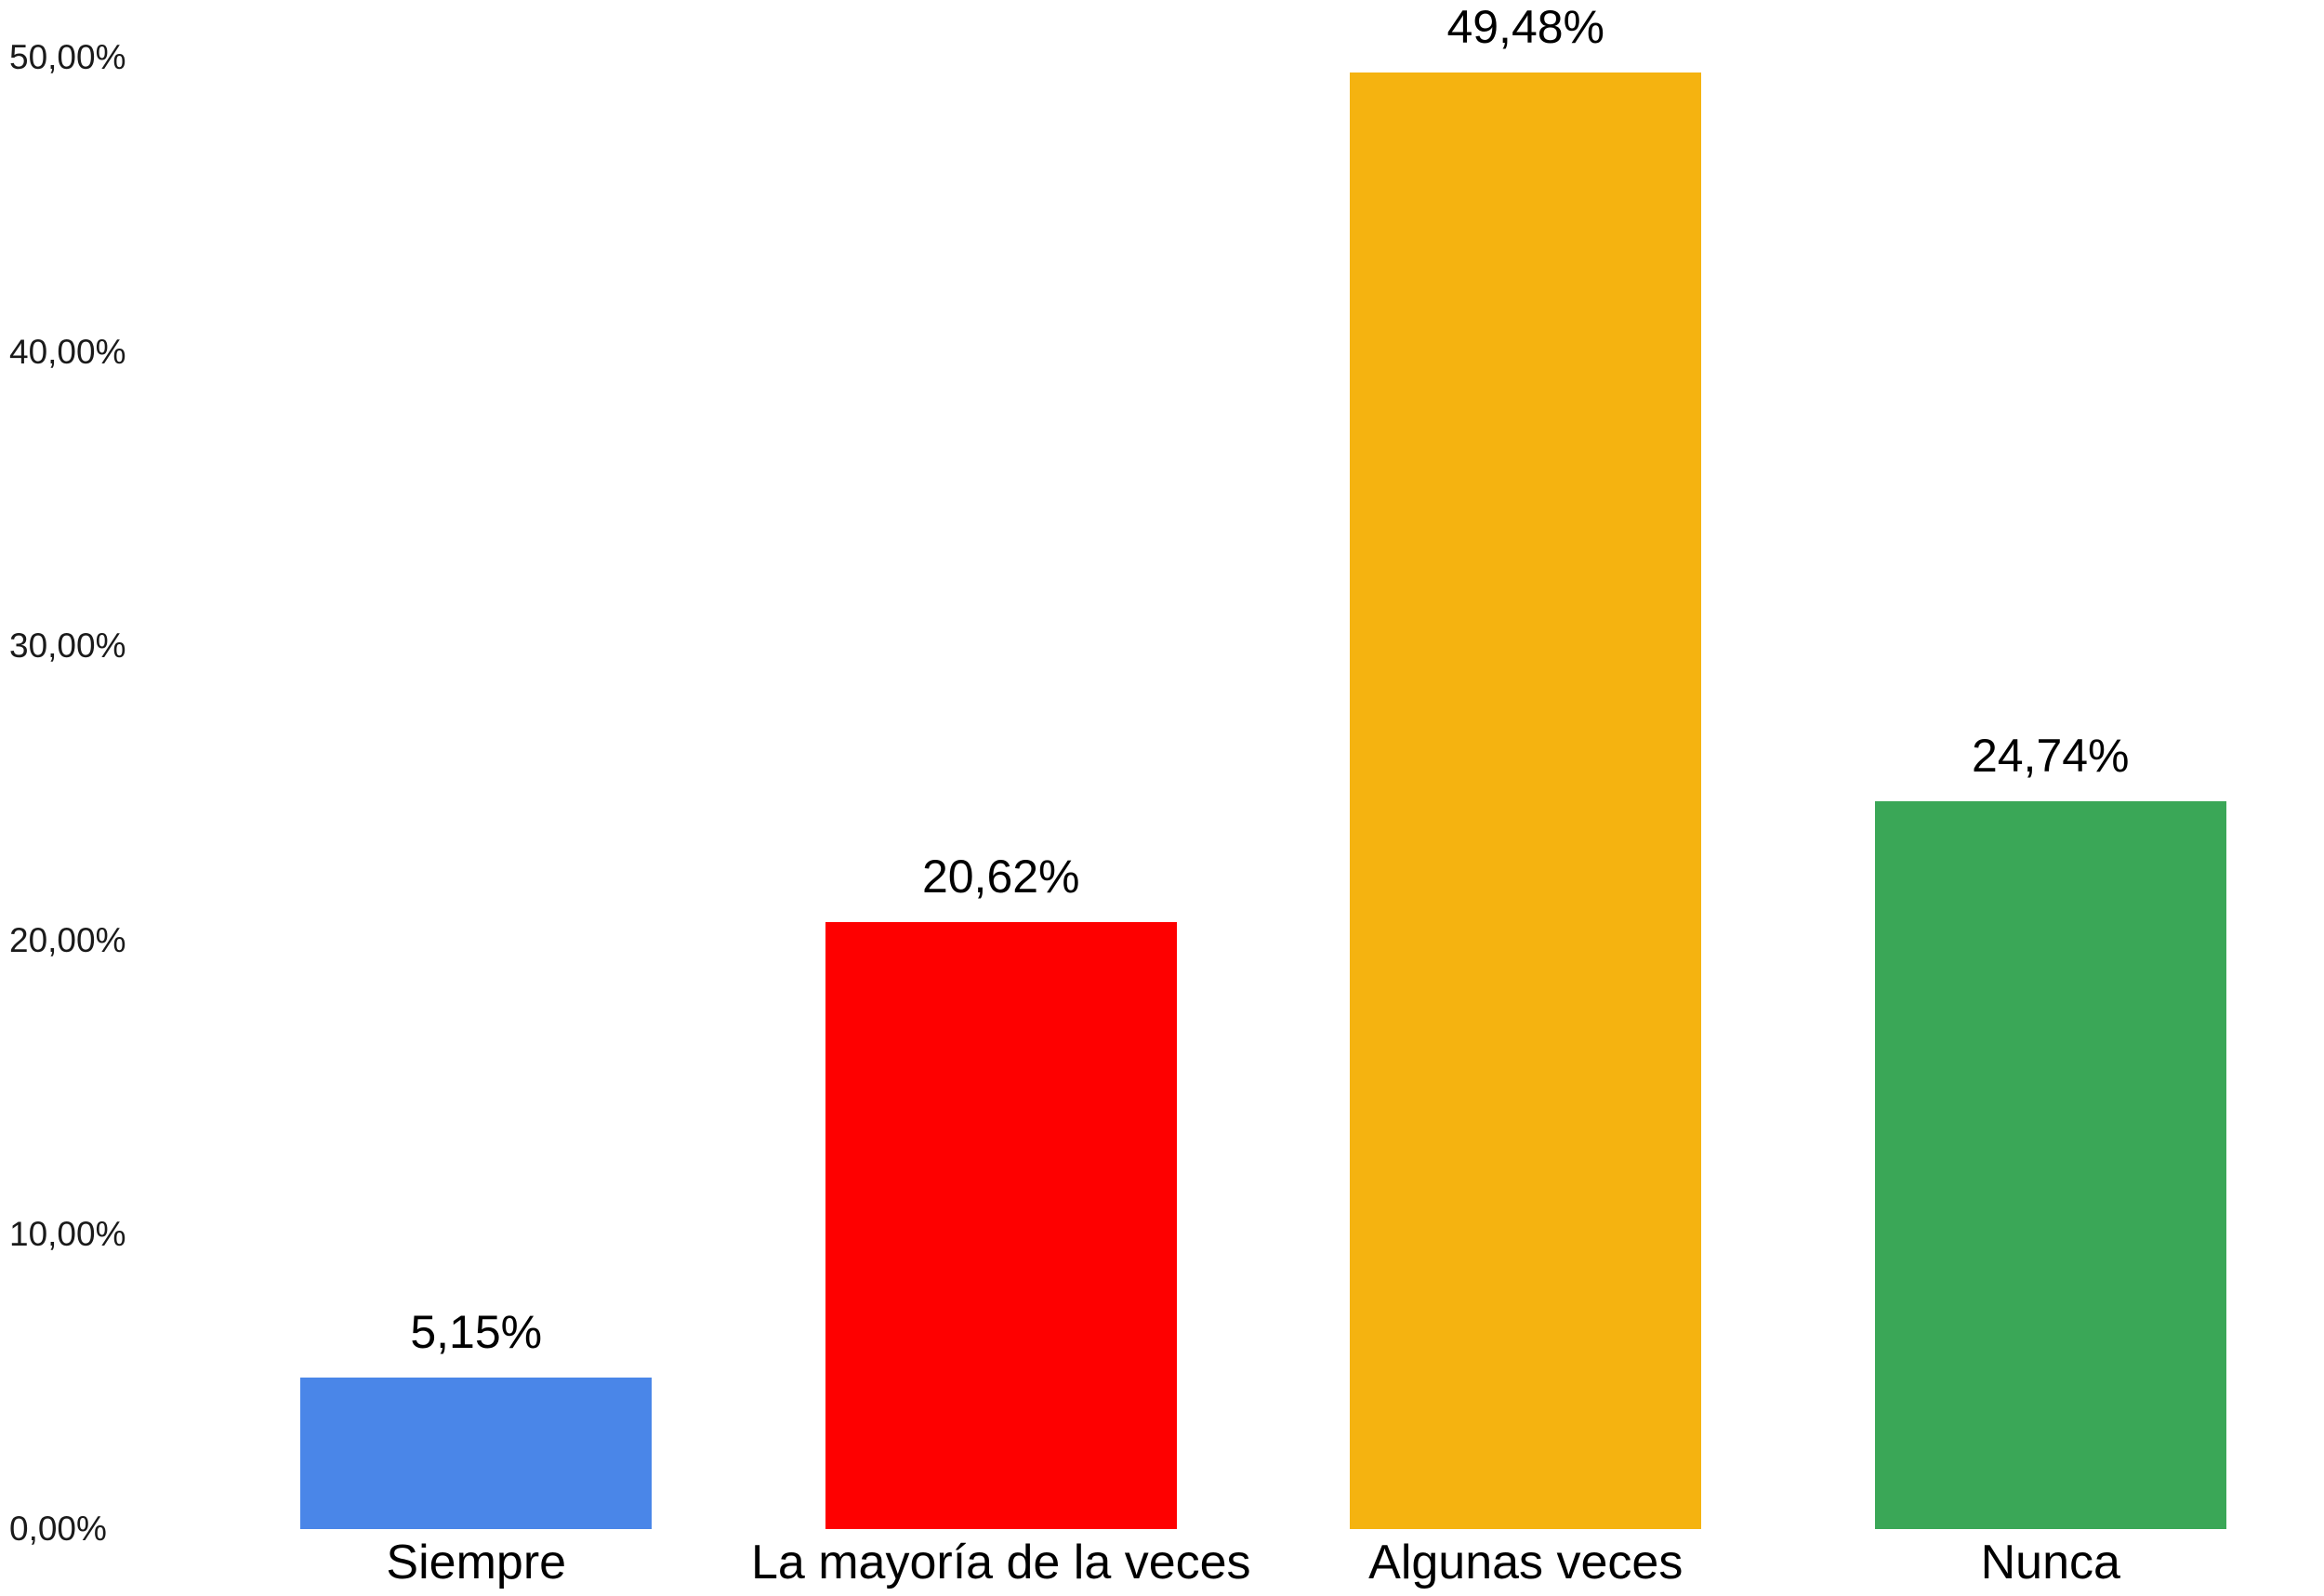 The width and height of the screenshot is (2324, 1596). Describe the element at coordinates (1000, 1562) in the screenshot. I see `x-category-label: La mayoría de la veces` at that location.